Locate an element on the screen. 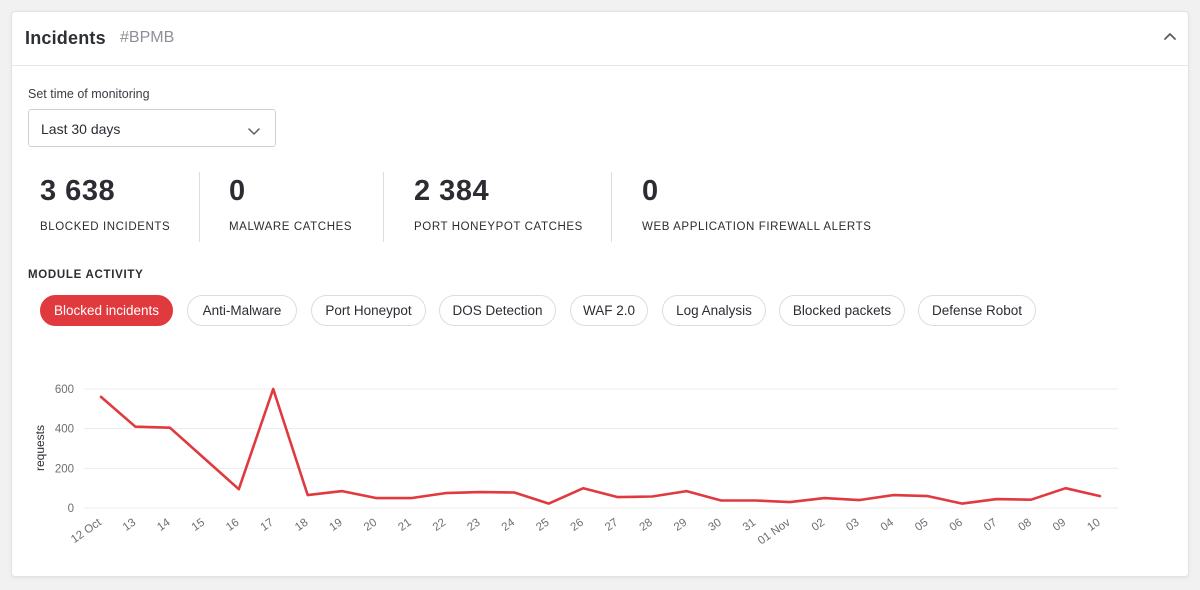 The image size is (1200, 590). x-tick-label: 23 is located at coordinates (473, 525).